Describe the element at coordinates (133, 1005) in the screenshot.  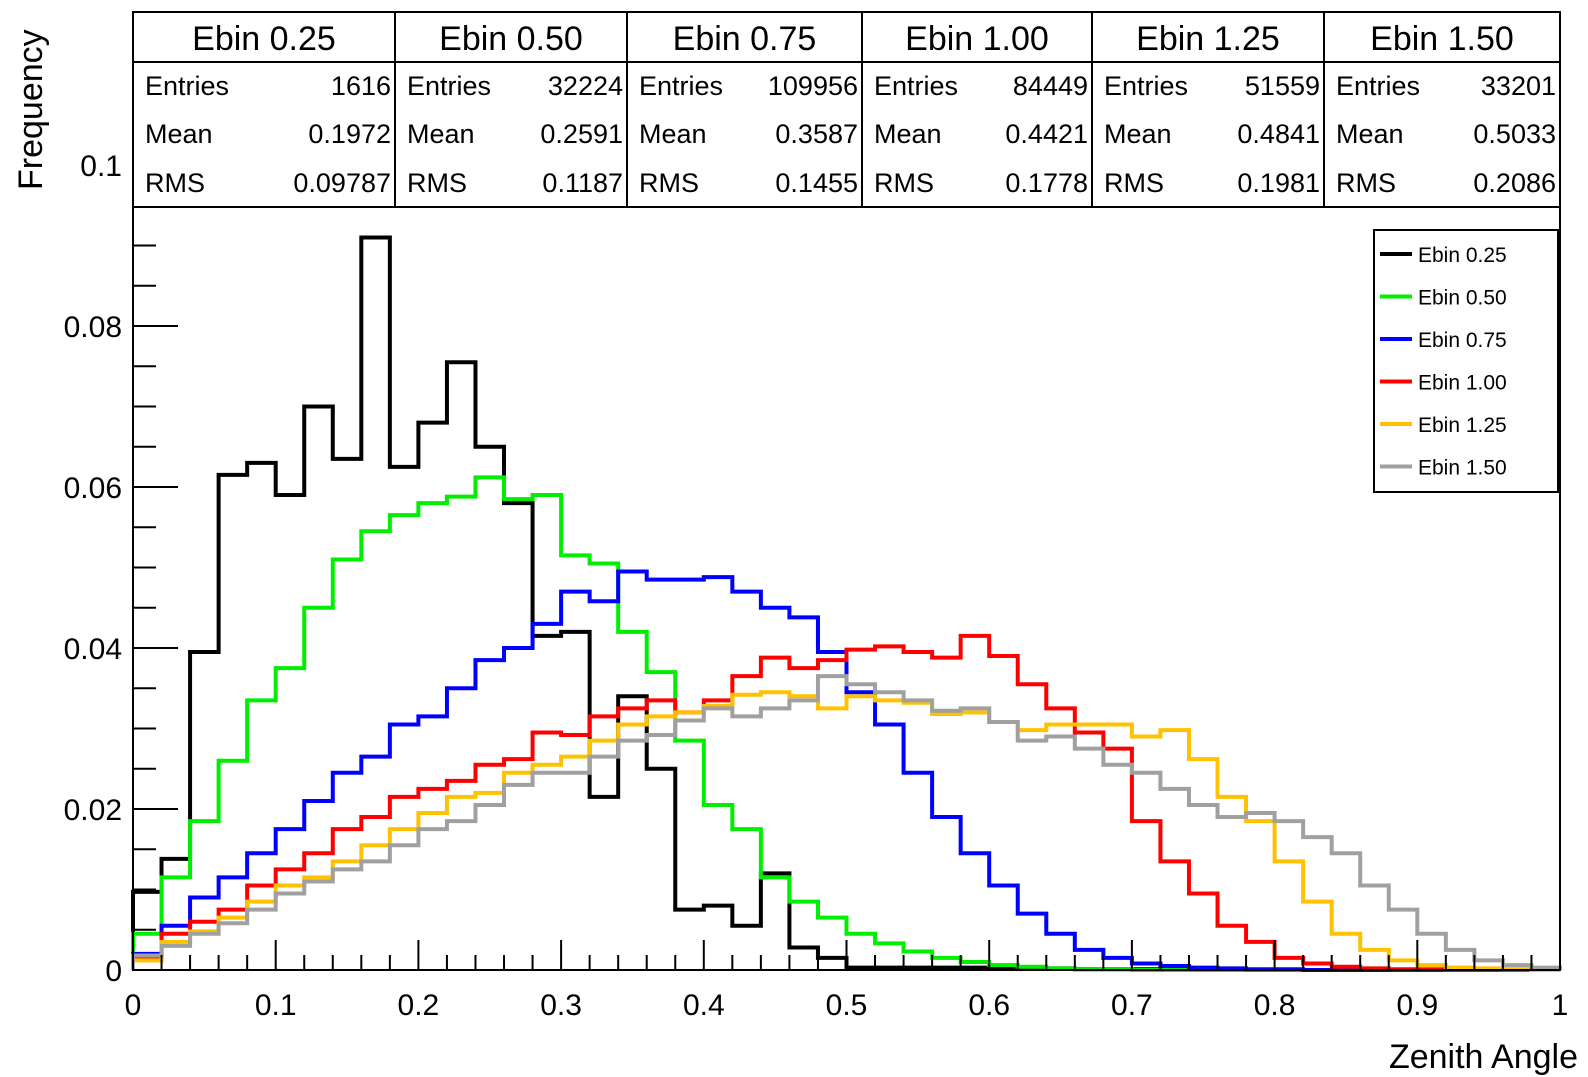
I see `x-tick-label: 0` at that location.